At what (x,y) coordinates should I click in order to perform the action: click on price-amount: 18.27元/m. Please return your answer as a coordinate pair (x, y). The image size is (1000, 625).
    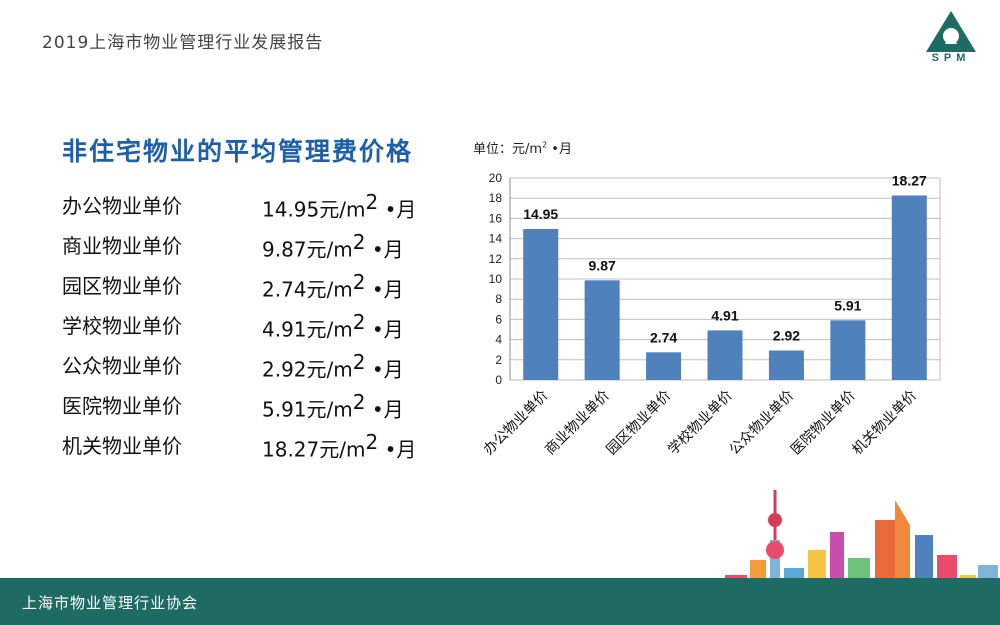
    Looking at the image, I should click on (314, 449).